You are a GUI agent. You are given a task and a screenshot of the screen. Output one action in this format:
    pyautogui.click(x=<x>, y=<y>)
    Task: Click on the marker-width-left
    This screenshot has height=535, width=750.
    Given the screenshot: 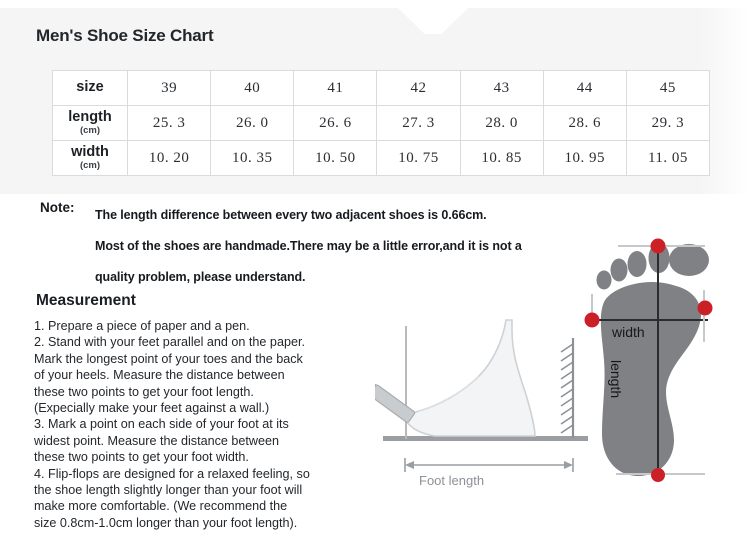 What is the action you would take?
    pyautogui.click(x=592, y=320)
    